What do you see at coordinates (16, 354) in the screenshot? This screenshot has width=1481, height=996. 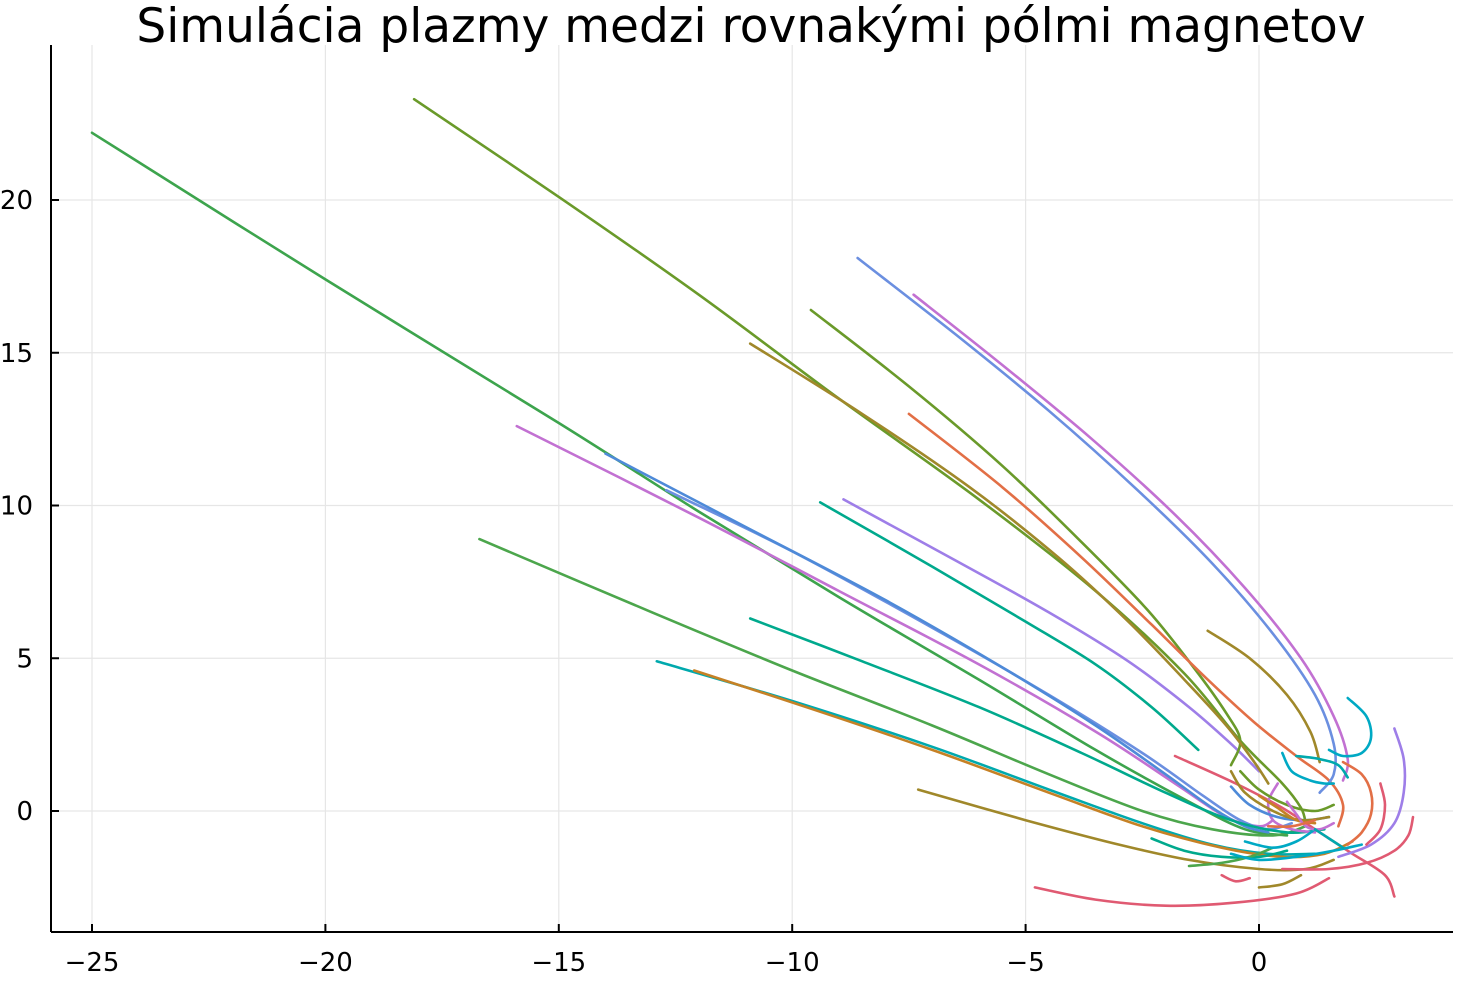 I see `y-tick-label: 15` at bounding box center [16, 354].